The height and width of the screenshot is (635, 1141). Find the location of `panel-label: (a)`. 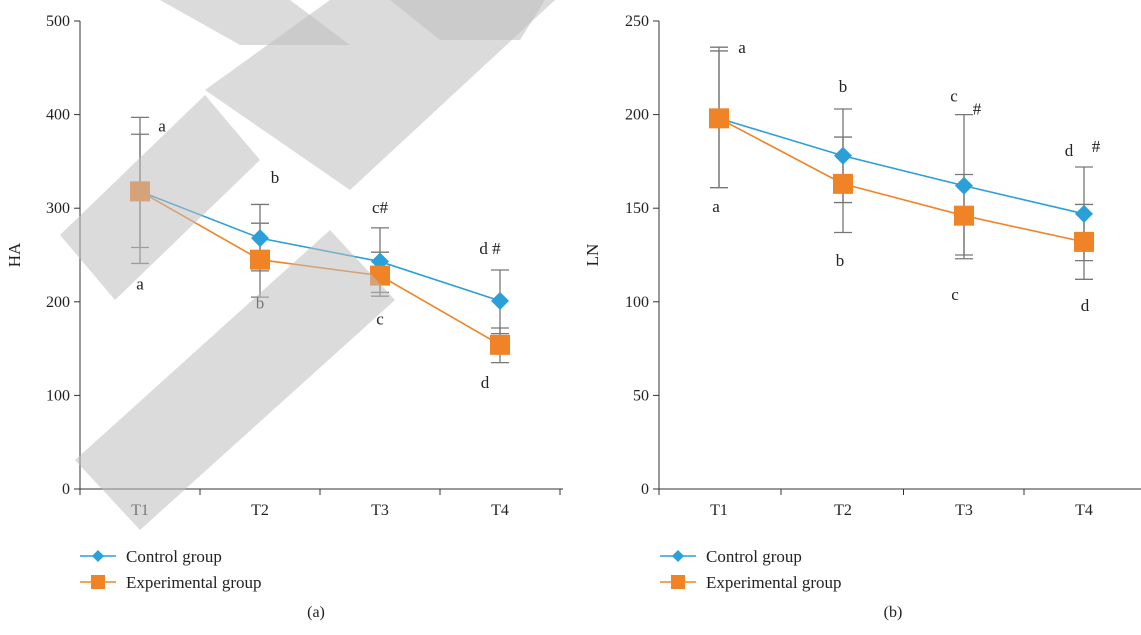

panel-label: (a) is located at coordinates (316, 612).